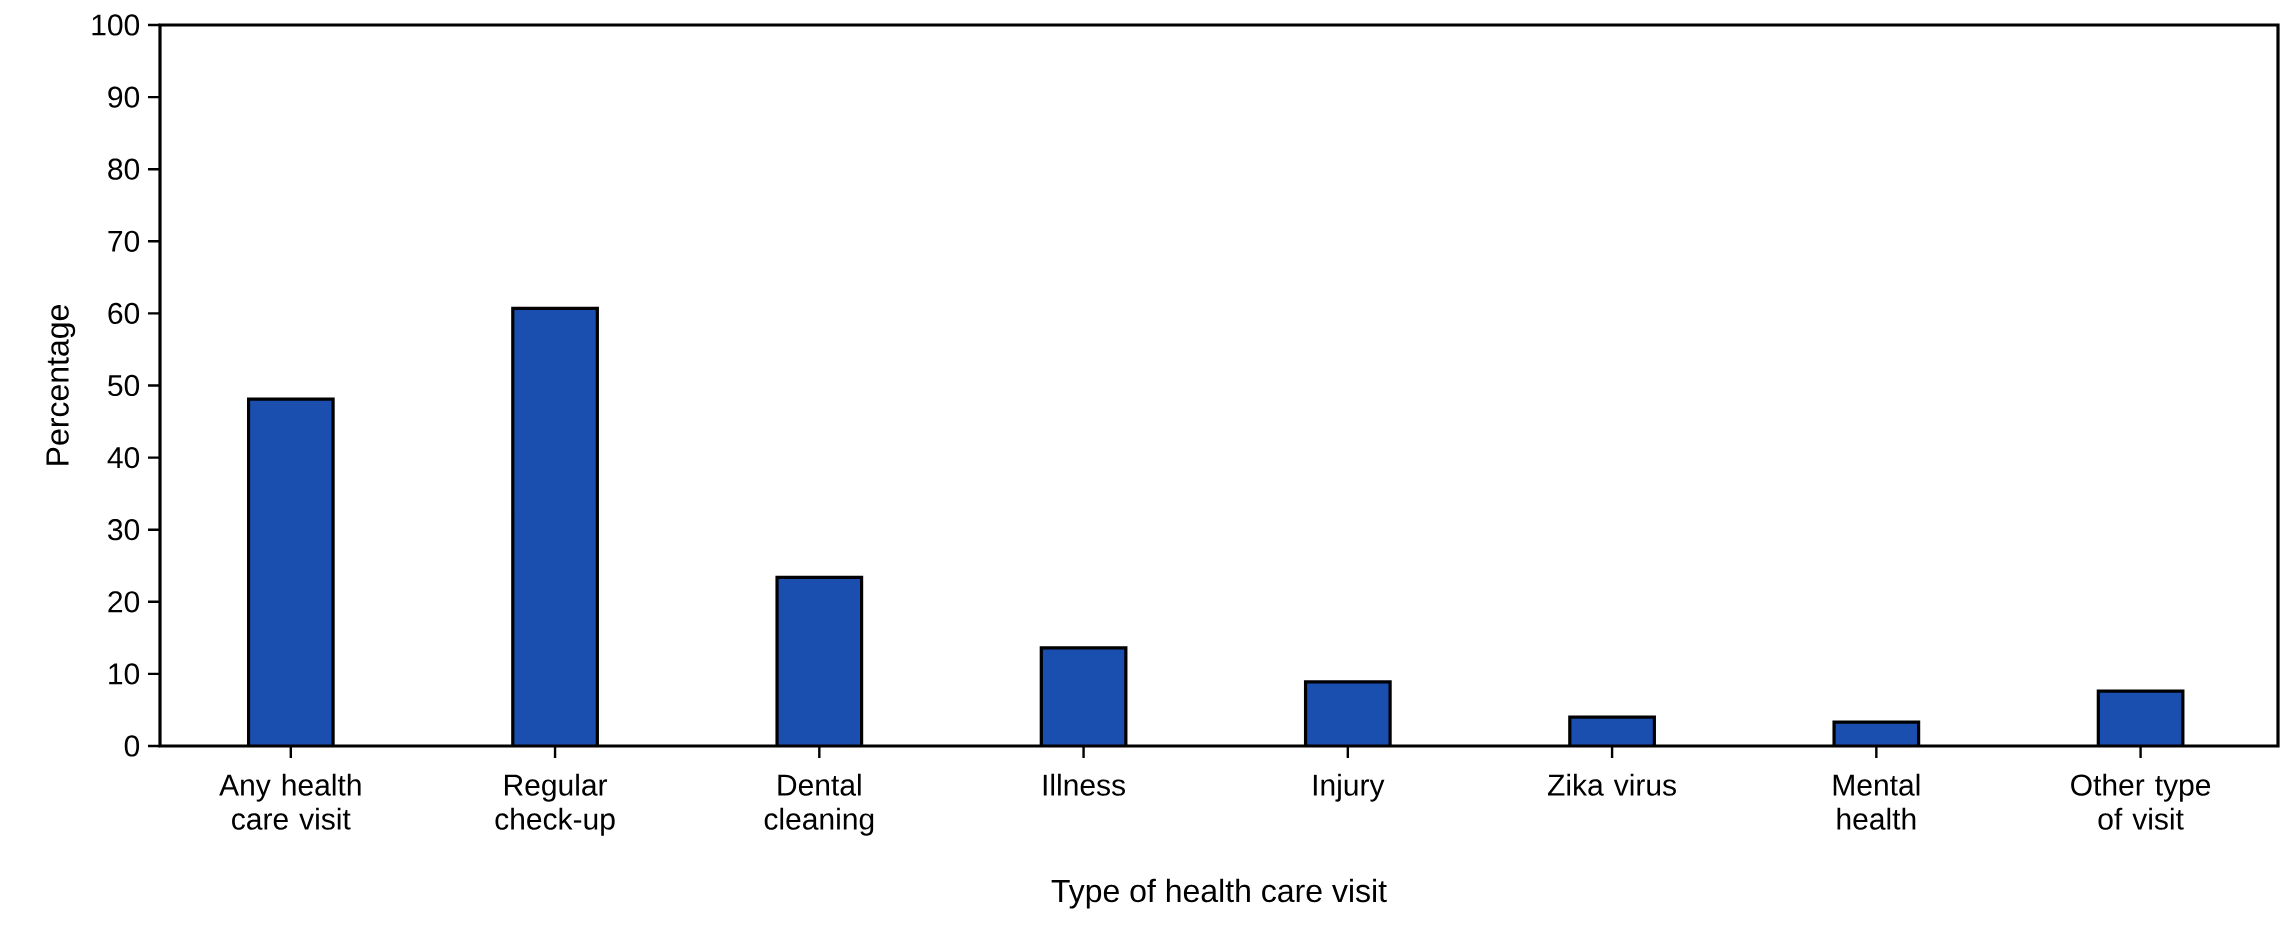  I want to click on y-tick-label: 20, so click(124, 602).